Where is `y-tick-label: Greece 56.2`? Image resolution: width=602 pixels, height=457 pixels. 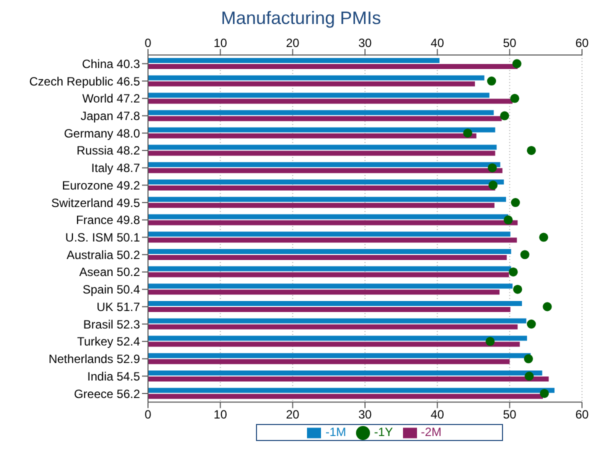
y-tick-label: Greece 56.2 is located at coordinates (107, 393).